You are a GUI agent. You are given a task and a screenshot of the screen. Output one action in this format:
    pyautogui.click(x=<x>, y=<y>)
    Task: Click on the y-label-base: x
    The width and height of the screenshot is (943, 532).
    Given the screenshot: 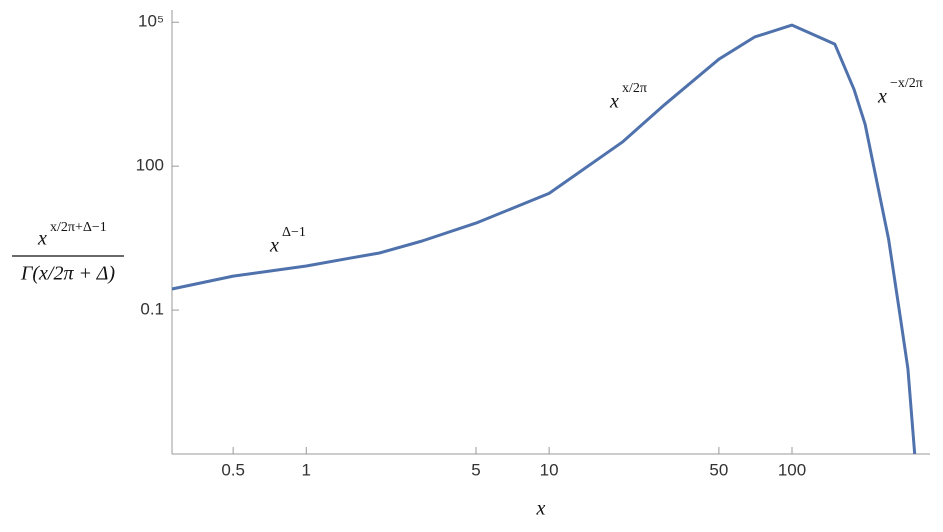 What is the action you would take?
    pyautogui.click(x=42, y=239)
    